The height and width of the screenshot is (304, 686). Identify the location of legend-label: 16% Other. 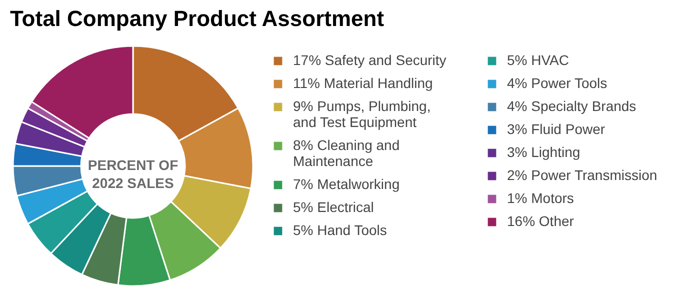
(540, 221).